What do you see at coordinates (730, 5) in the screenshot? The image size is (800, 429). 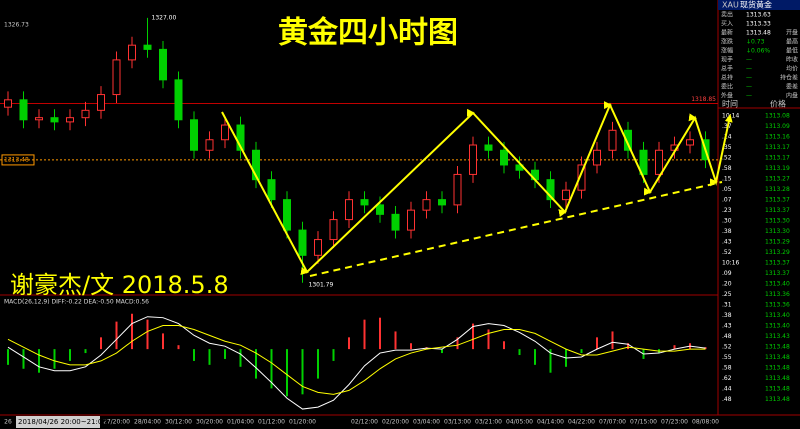 I see `symbol: XAU` at bounding box center [730, 5].